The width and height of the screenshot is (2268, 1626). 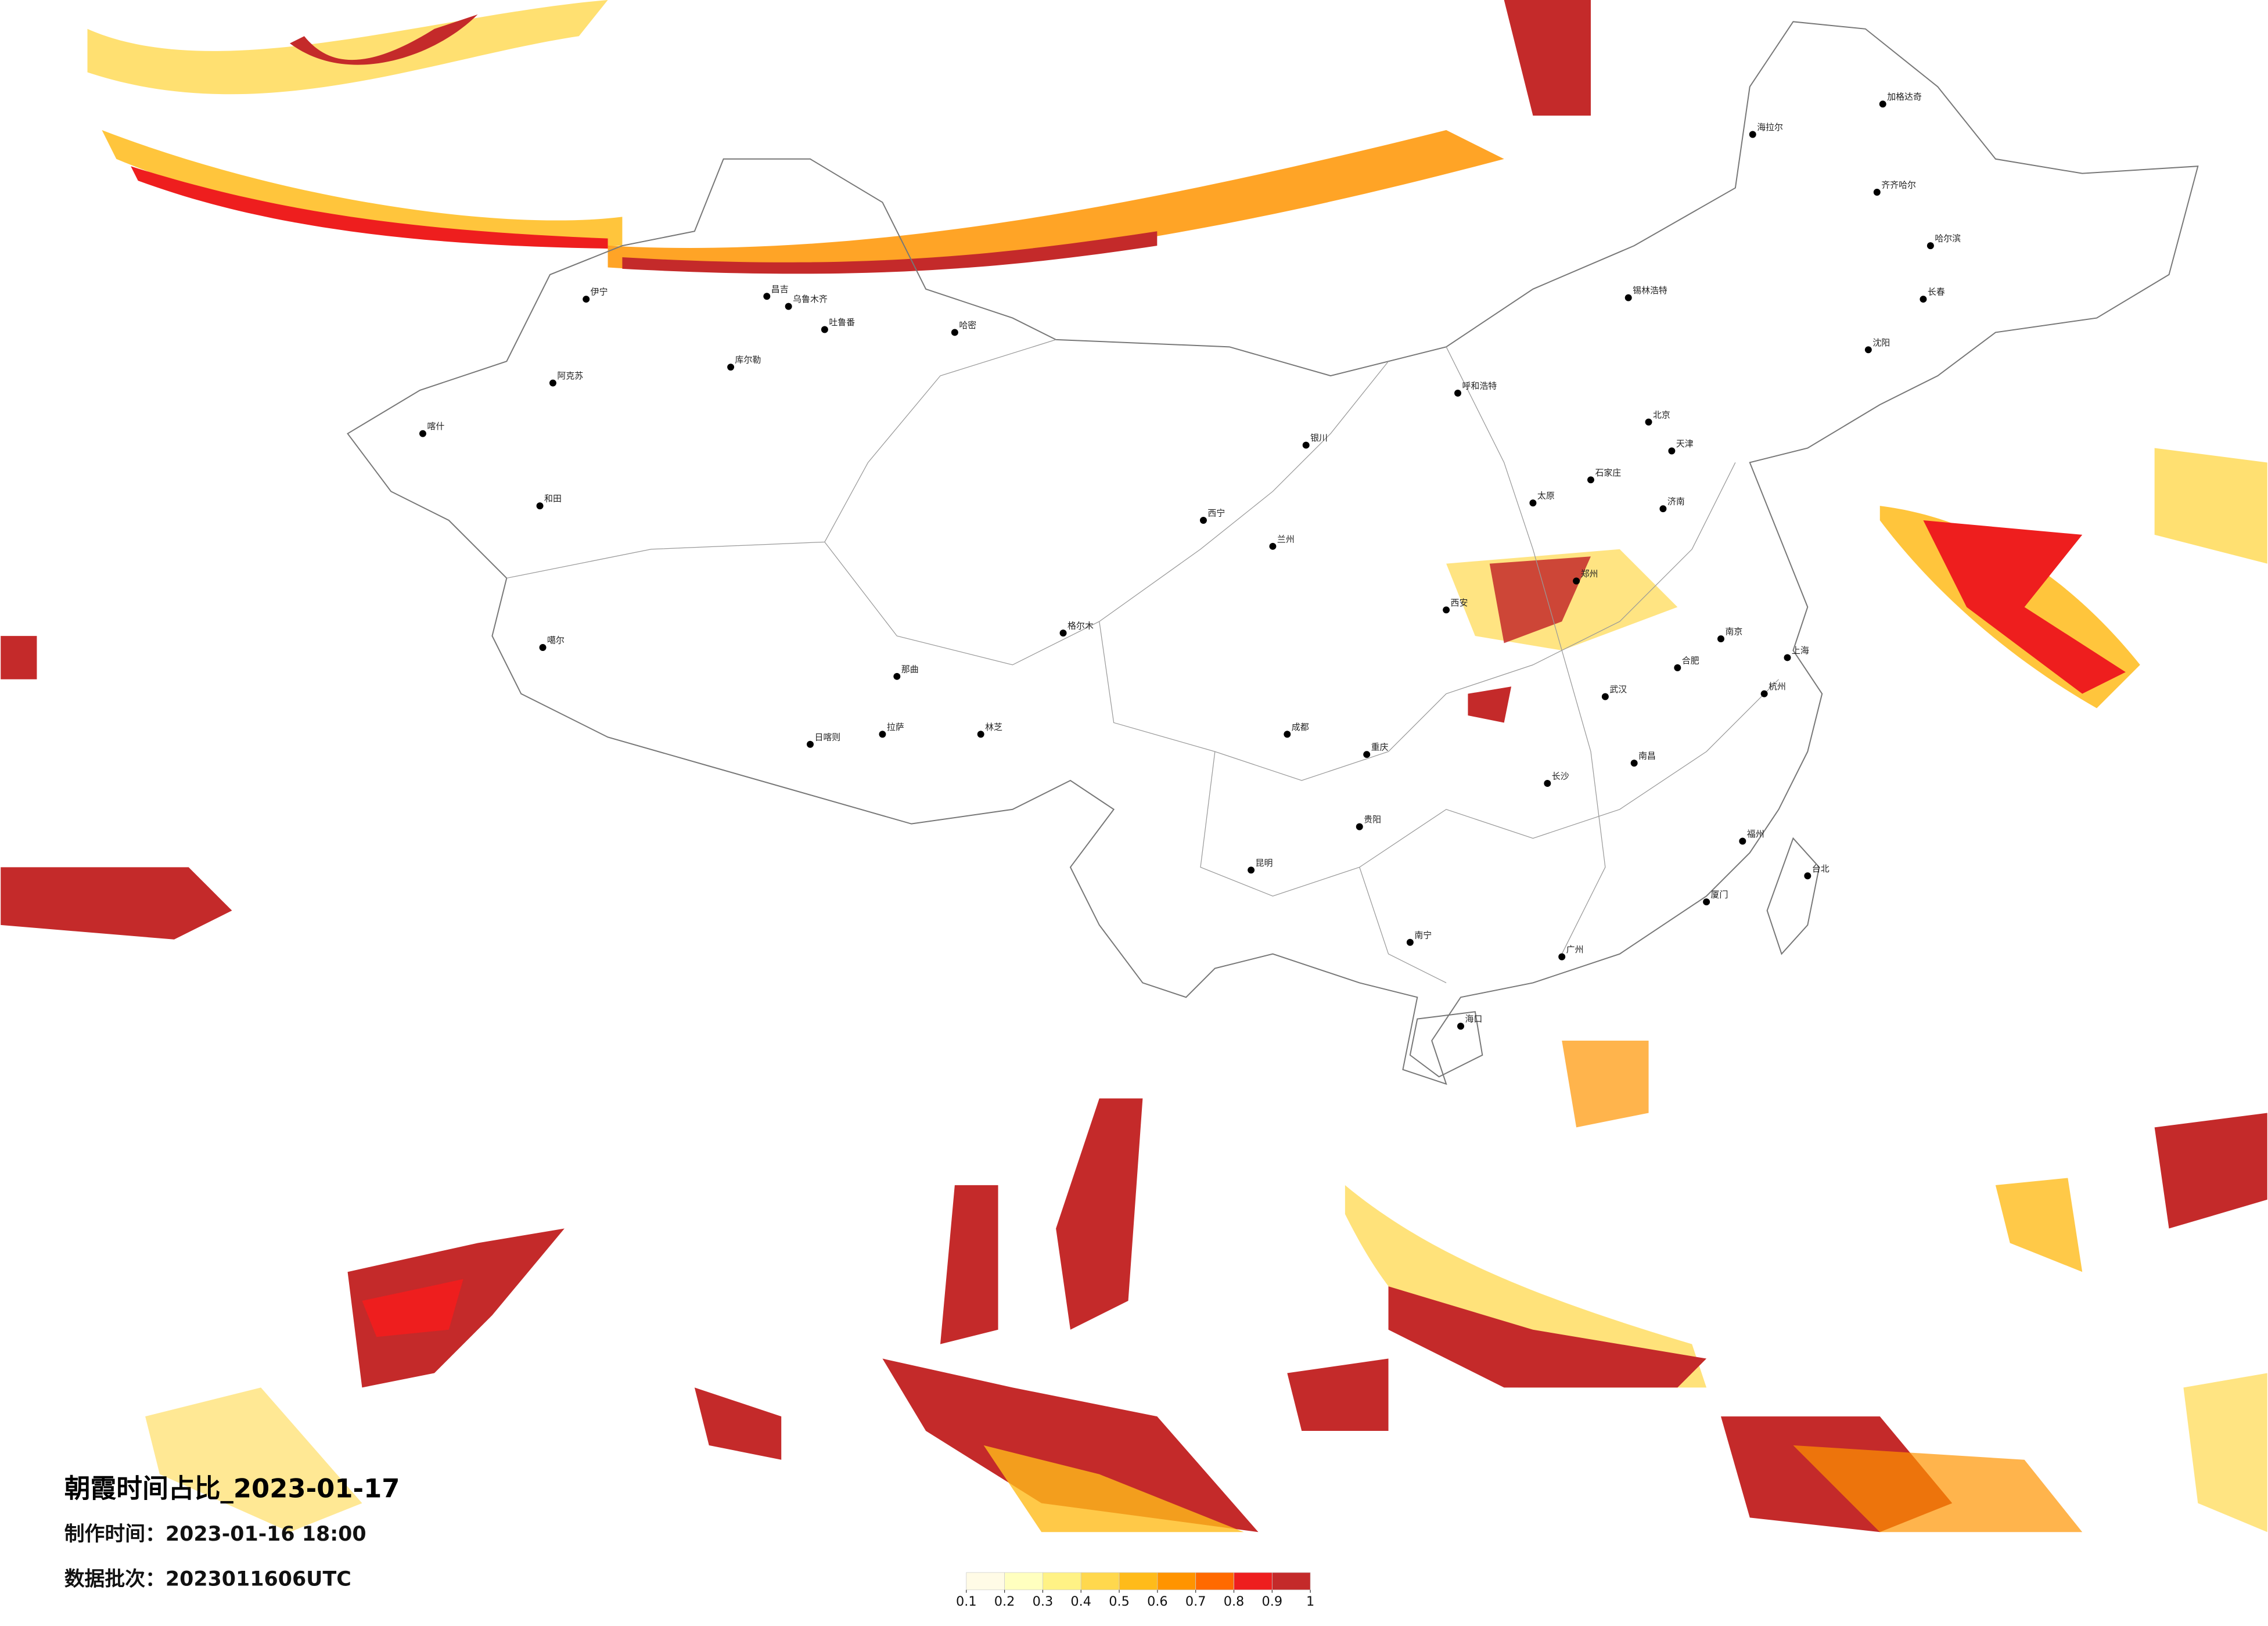 I want to click on color-legend: 0.1 0.2 0.3 0.4 0.5 0.6 0.7 0.8 0.9 1, so click(x=1135, y=1590).